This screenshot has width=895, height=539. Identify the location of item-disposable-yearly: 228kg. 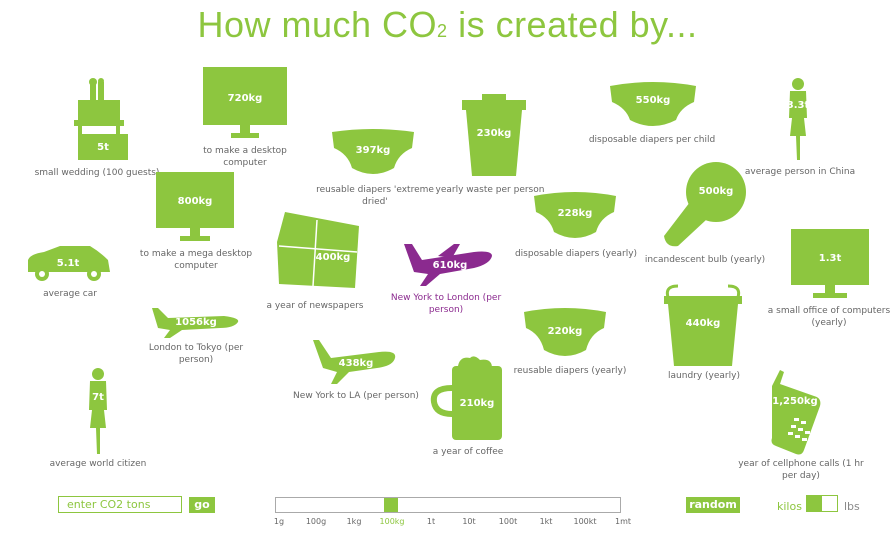
(575, 216).